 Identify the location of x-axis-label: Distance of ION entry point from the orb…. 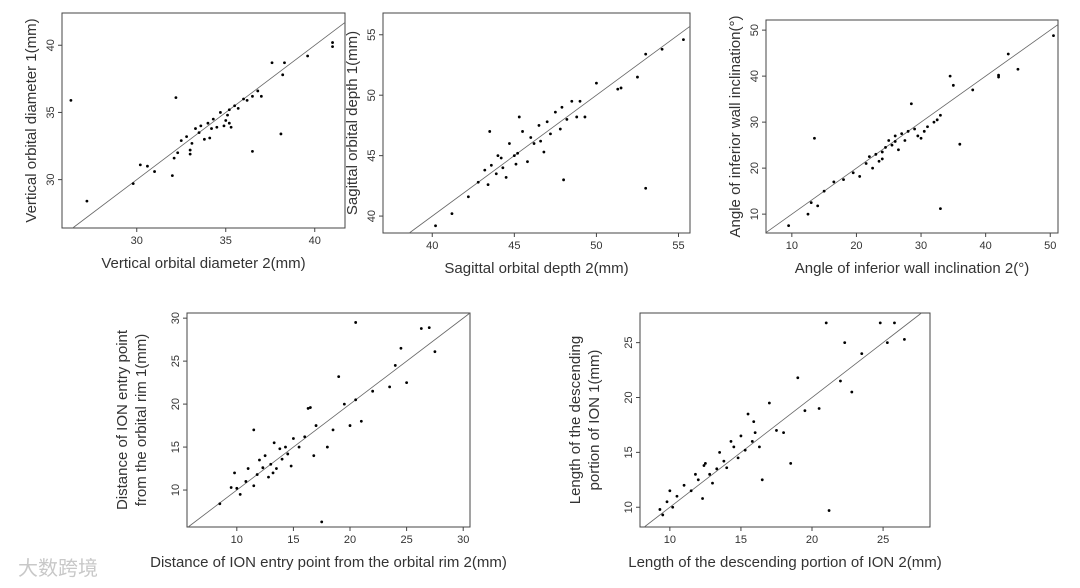
(328, 562).